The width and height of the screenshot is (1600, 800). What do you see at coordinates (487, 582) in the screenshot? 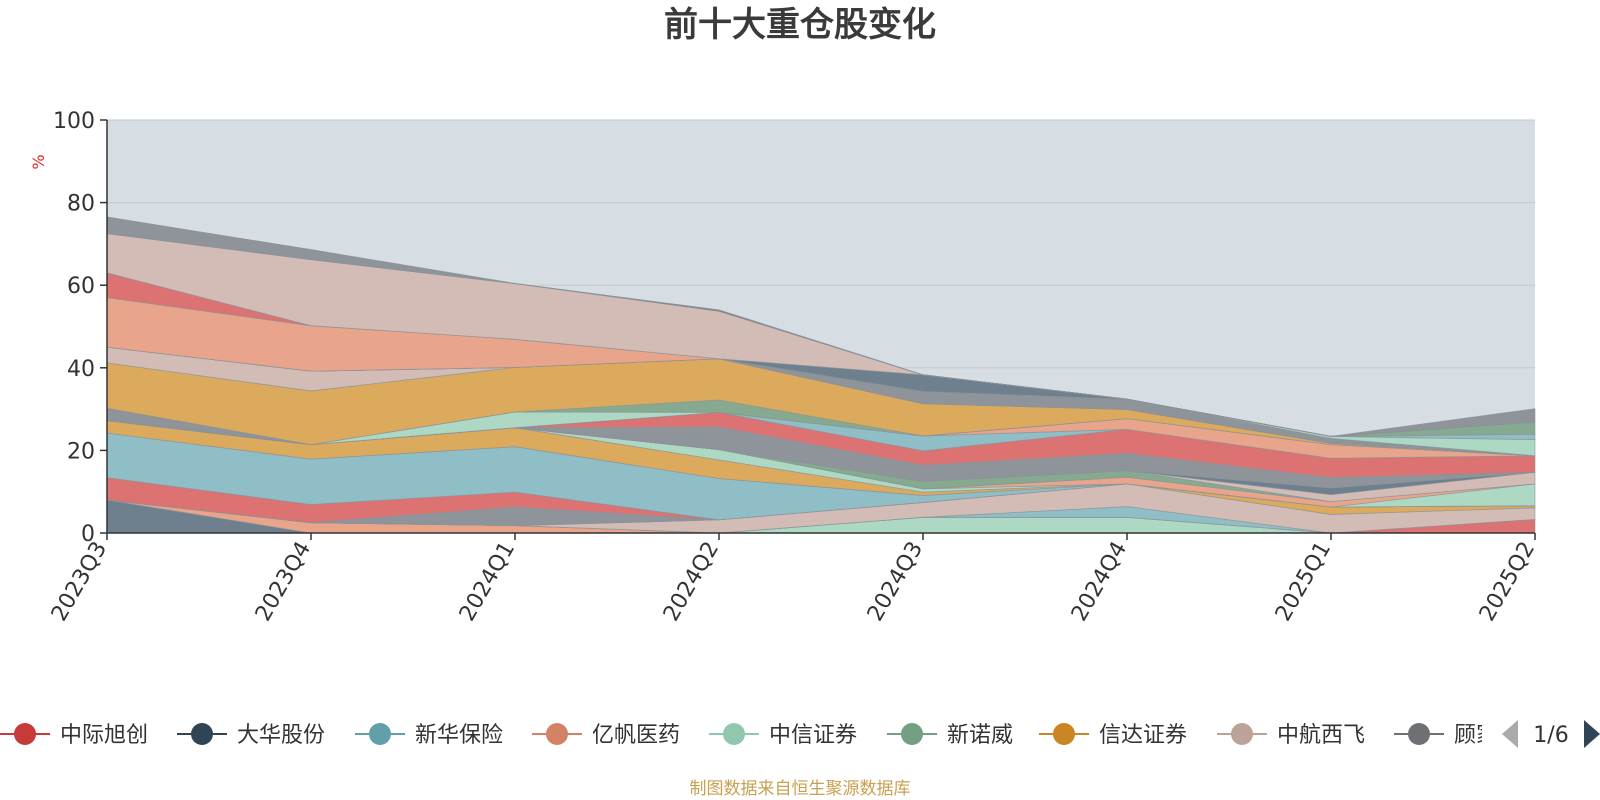
I see `x-tick-label: 2024Q1` at bounding box center [487, 582].